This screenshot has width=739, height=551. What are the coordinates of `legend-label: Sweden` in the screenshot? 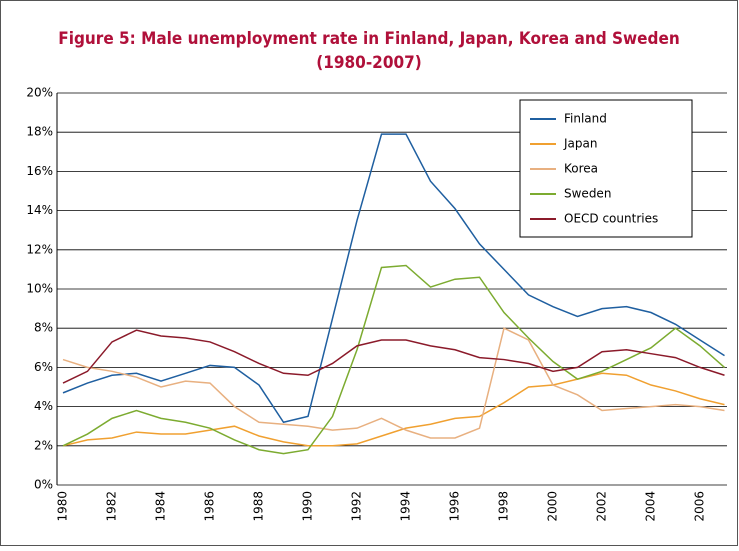 It's located at (587, 194).